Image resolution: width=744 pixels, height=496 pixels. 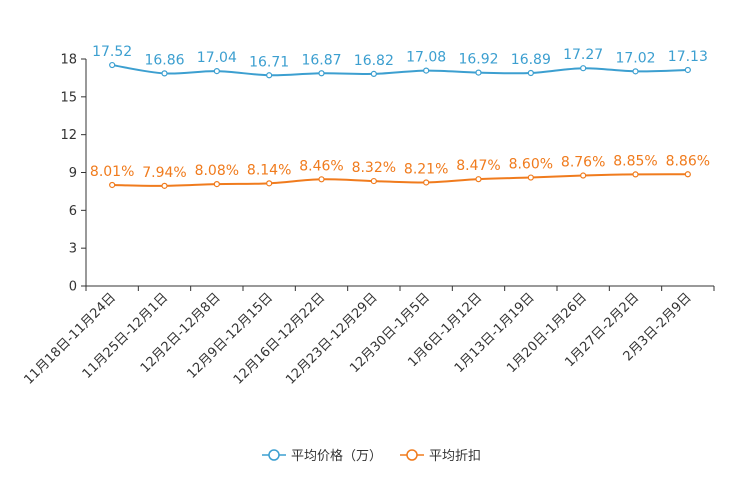 What do you see at coordinates (583, 163) in the screenshot?
I see `data-label: 8.76%` at bounding box center [583, 163].